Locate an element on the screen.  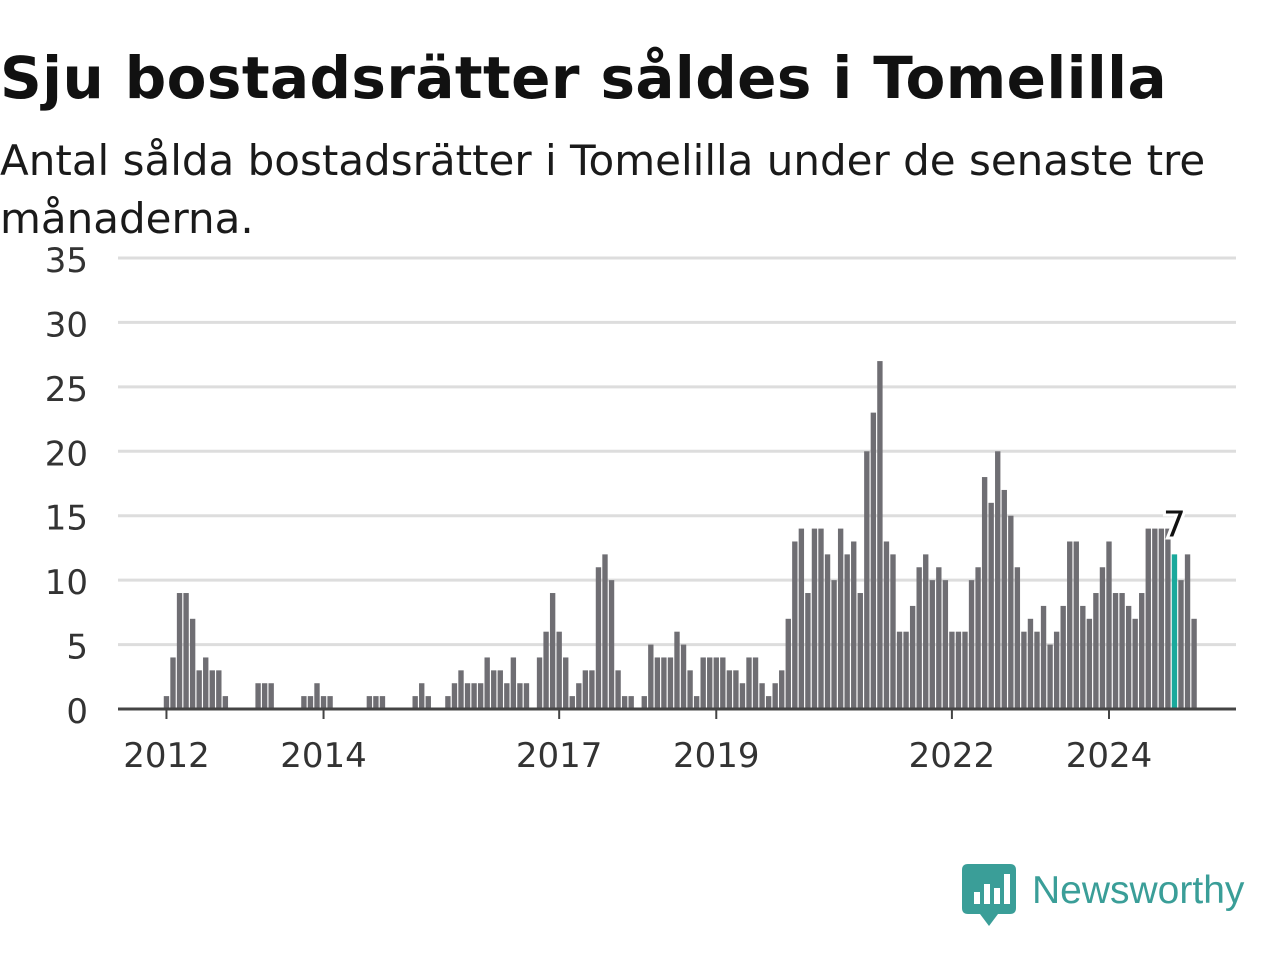
y-tick-label: 25 is located at coordinates (66, 390).